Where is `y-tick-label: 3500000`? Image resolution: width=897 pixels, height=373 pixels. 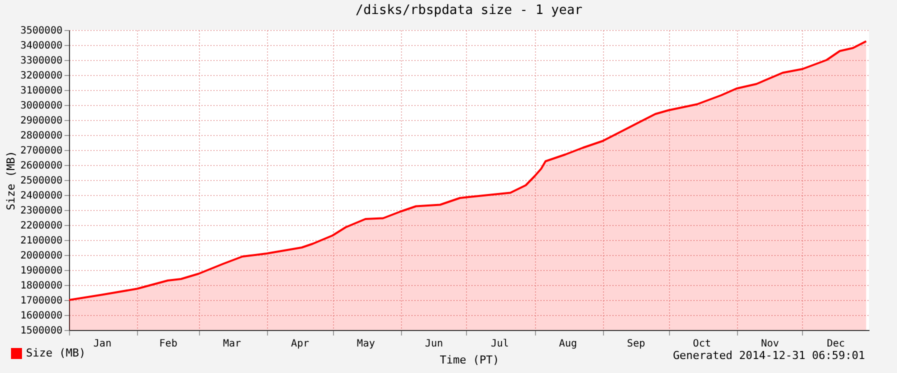
y-tick-label: 3500000 is located at coordinates (41, 31).